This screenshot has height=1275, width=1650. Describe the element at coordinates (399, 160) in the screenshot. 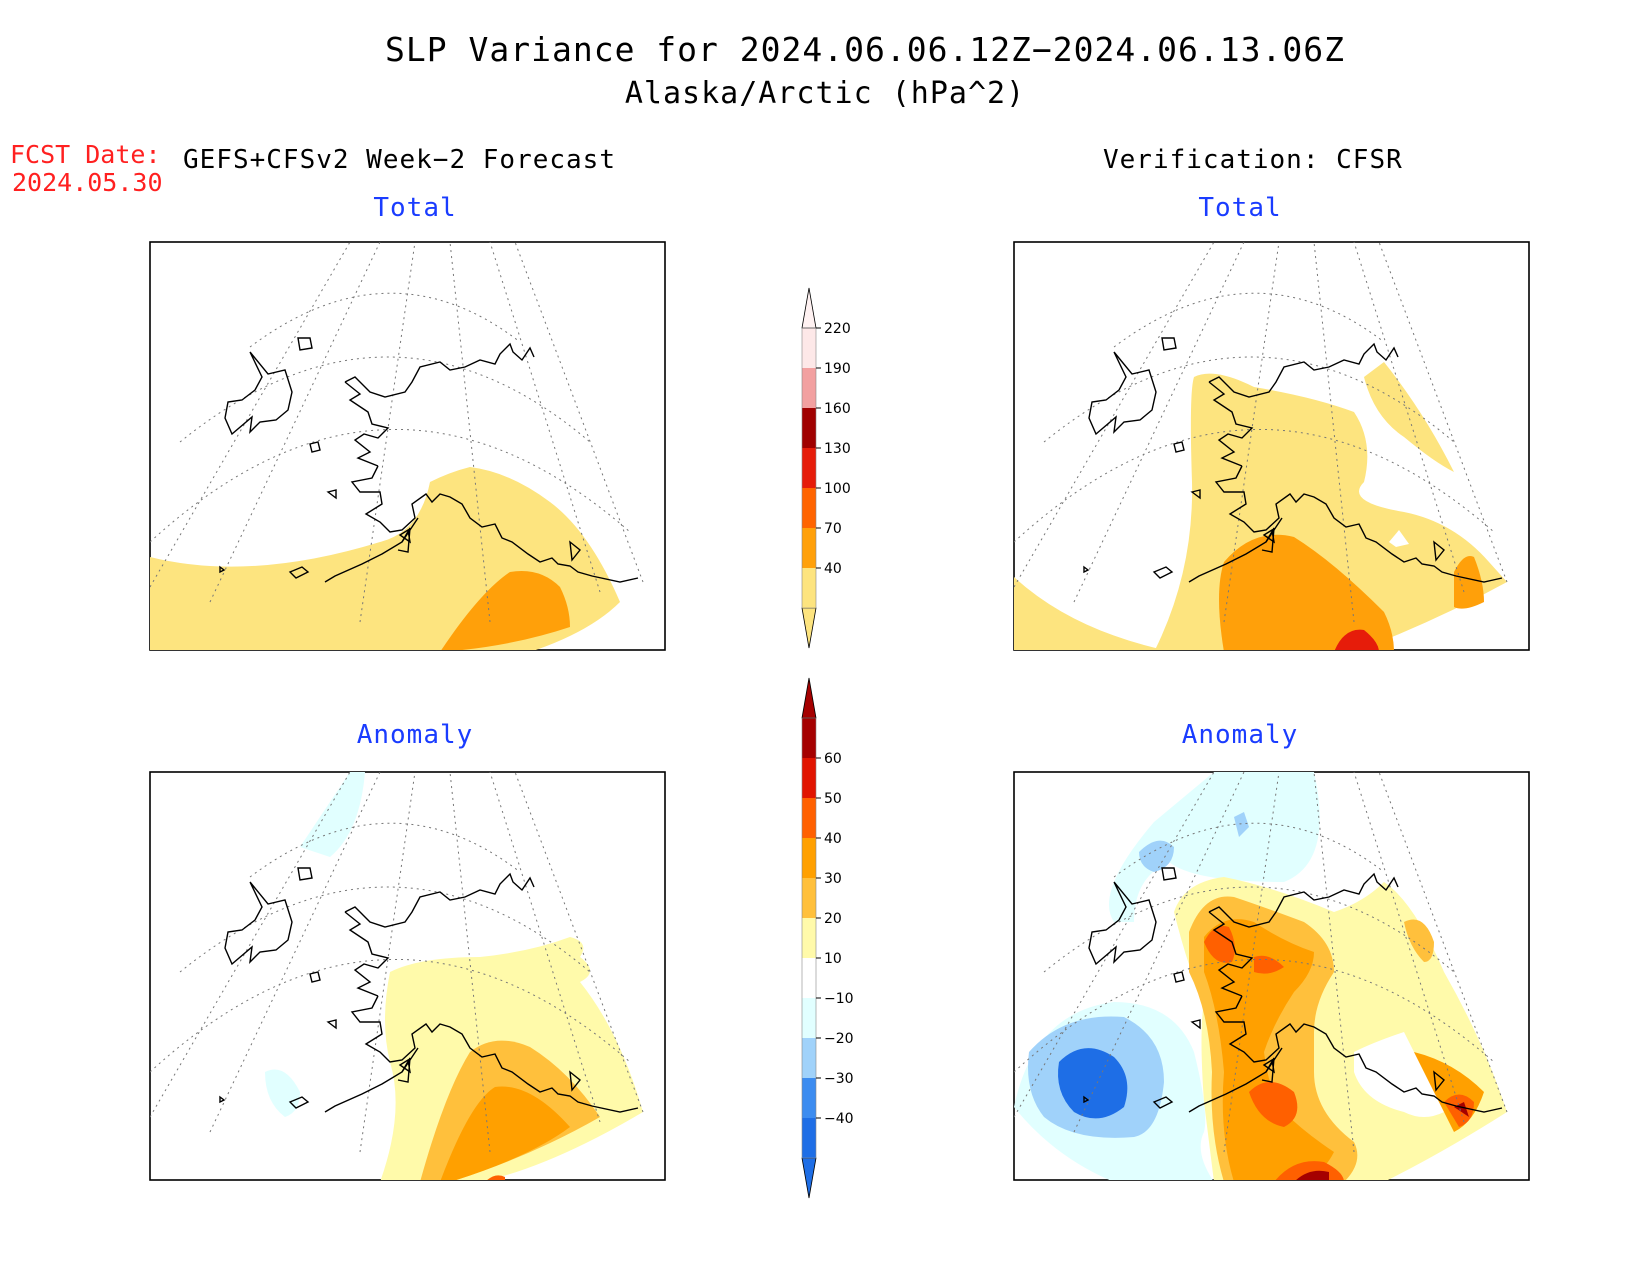

I see `forecast-header: GEFS+CFSv2 Week−2 Forecast` at that location.